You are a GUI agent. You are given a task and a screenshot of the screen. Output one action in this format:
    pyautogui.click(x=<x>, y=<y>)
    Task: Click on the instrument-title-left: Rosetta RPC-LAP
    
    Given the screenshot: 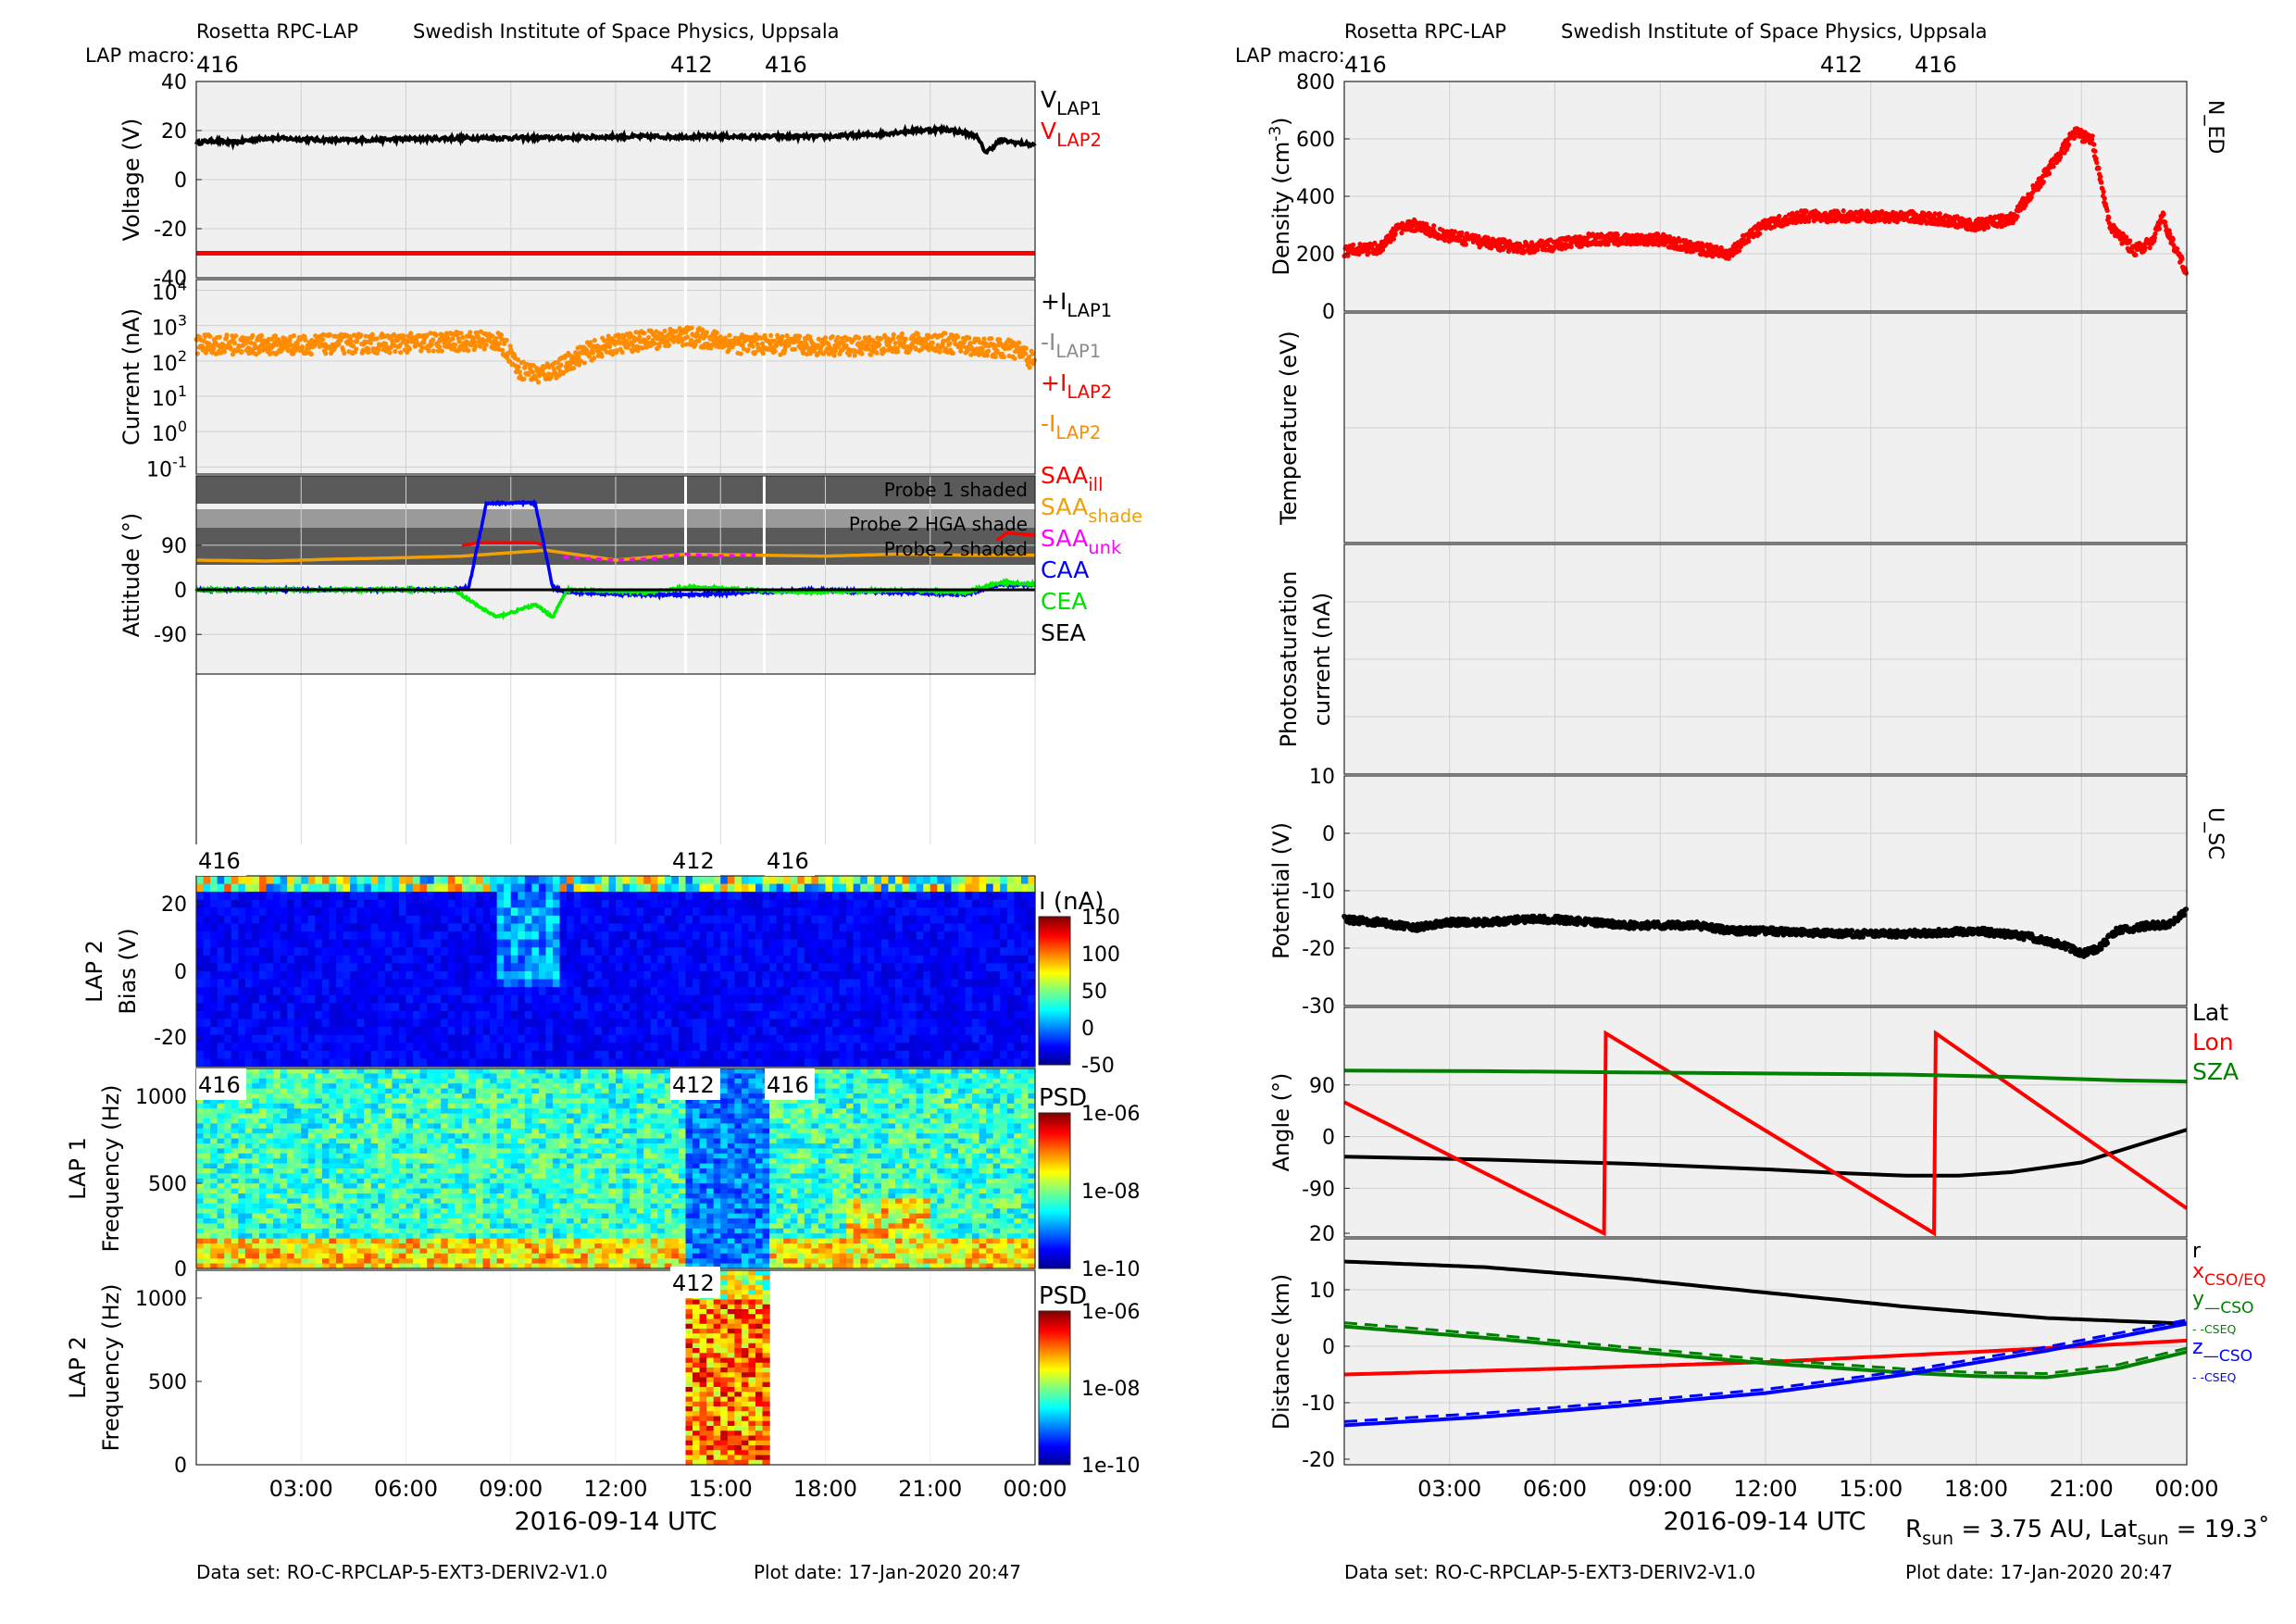 What is the action you would take?
    pyautogui.click(x=277, y=31)
    